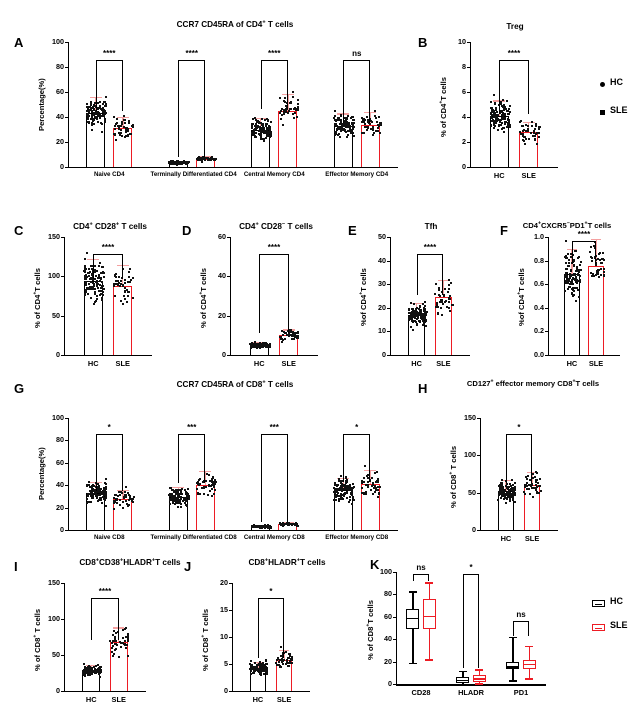 This screenshot has height=704, width=643. I want to click on sig-label-F-0: ****, so click(584, 234).